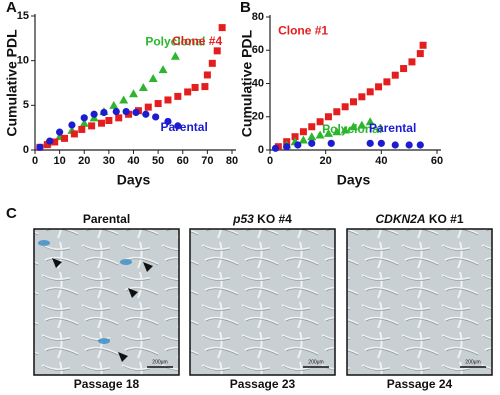 This screenshot has height=395, width=500. What do you see at coordinates (23, 61) in the screenshot?
I see `y-tick-label: 10` at bounding box center [23, 61].